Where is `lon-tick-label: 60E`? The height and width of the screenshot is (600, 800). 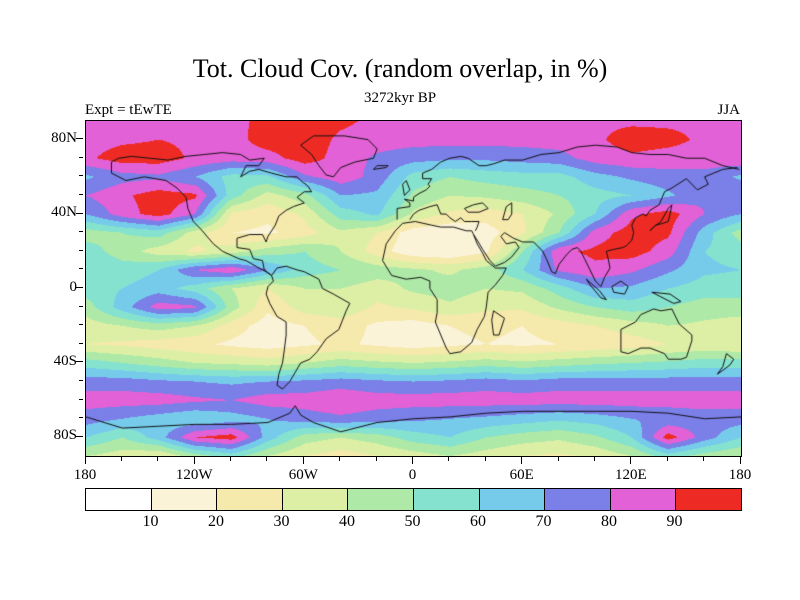
lon-tick-label: 60E is located at coordinates (521, 475).